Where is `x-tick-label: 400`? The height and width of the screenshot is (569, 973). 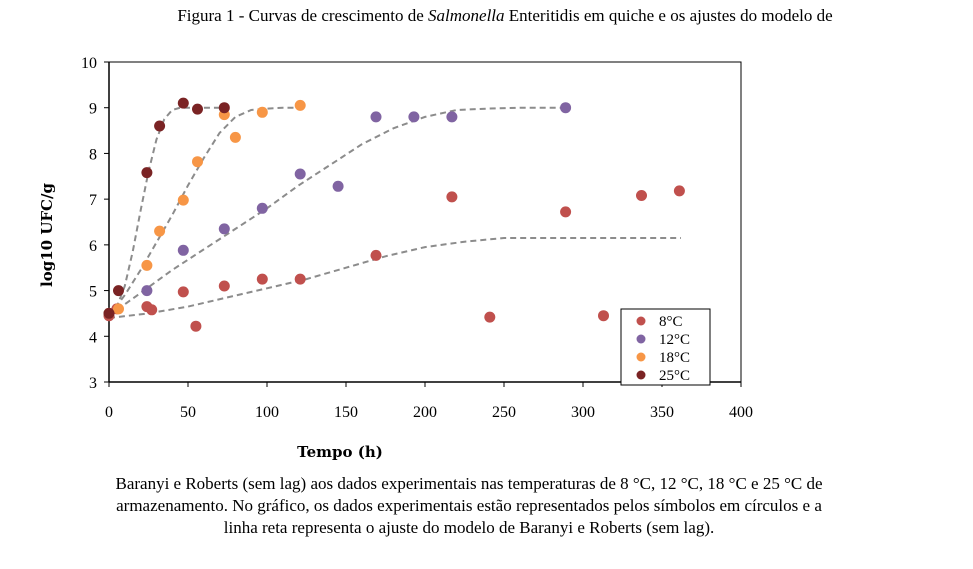
x-tick-label: 400 is located at coordinates (741, 412).